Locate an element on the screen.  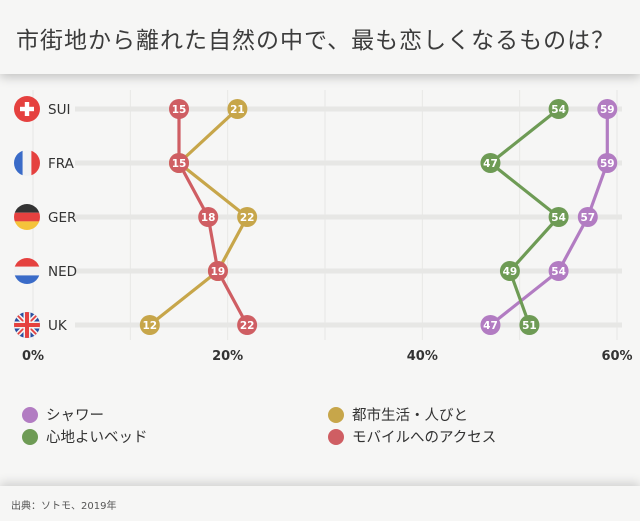
dutch-flag-icon is located at coordinates (27, 271).